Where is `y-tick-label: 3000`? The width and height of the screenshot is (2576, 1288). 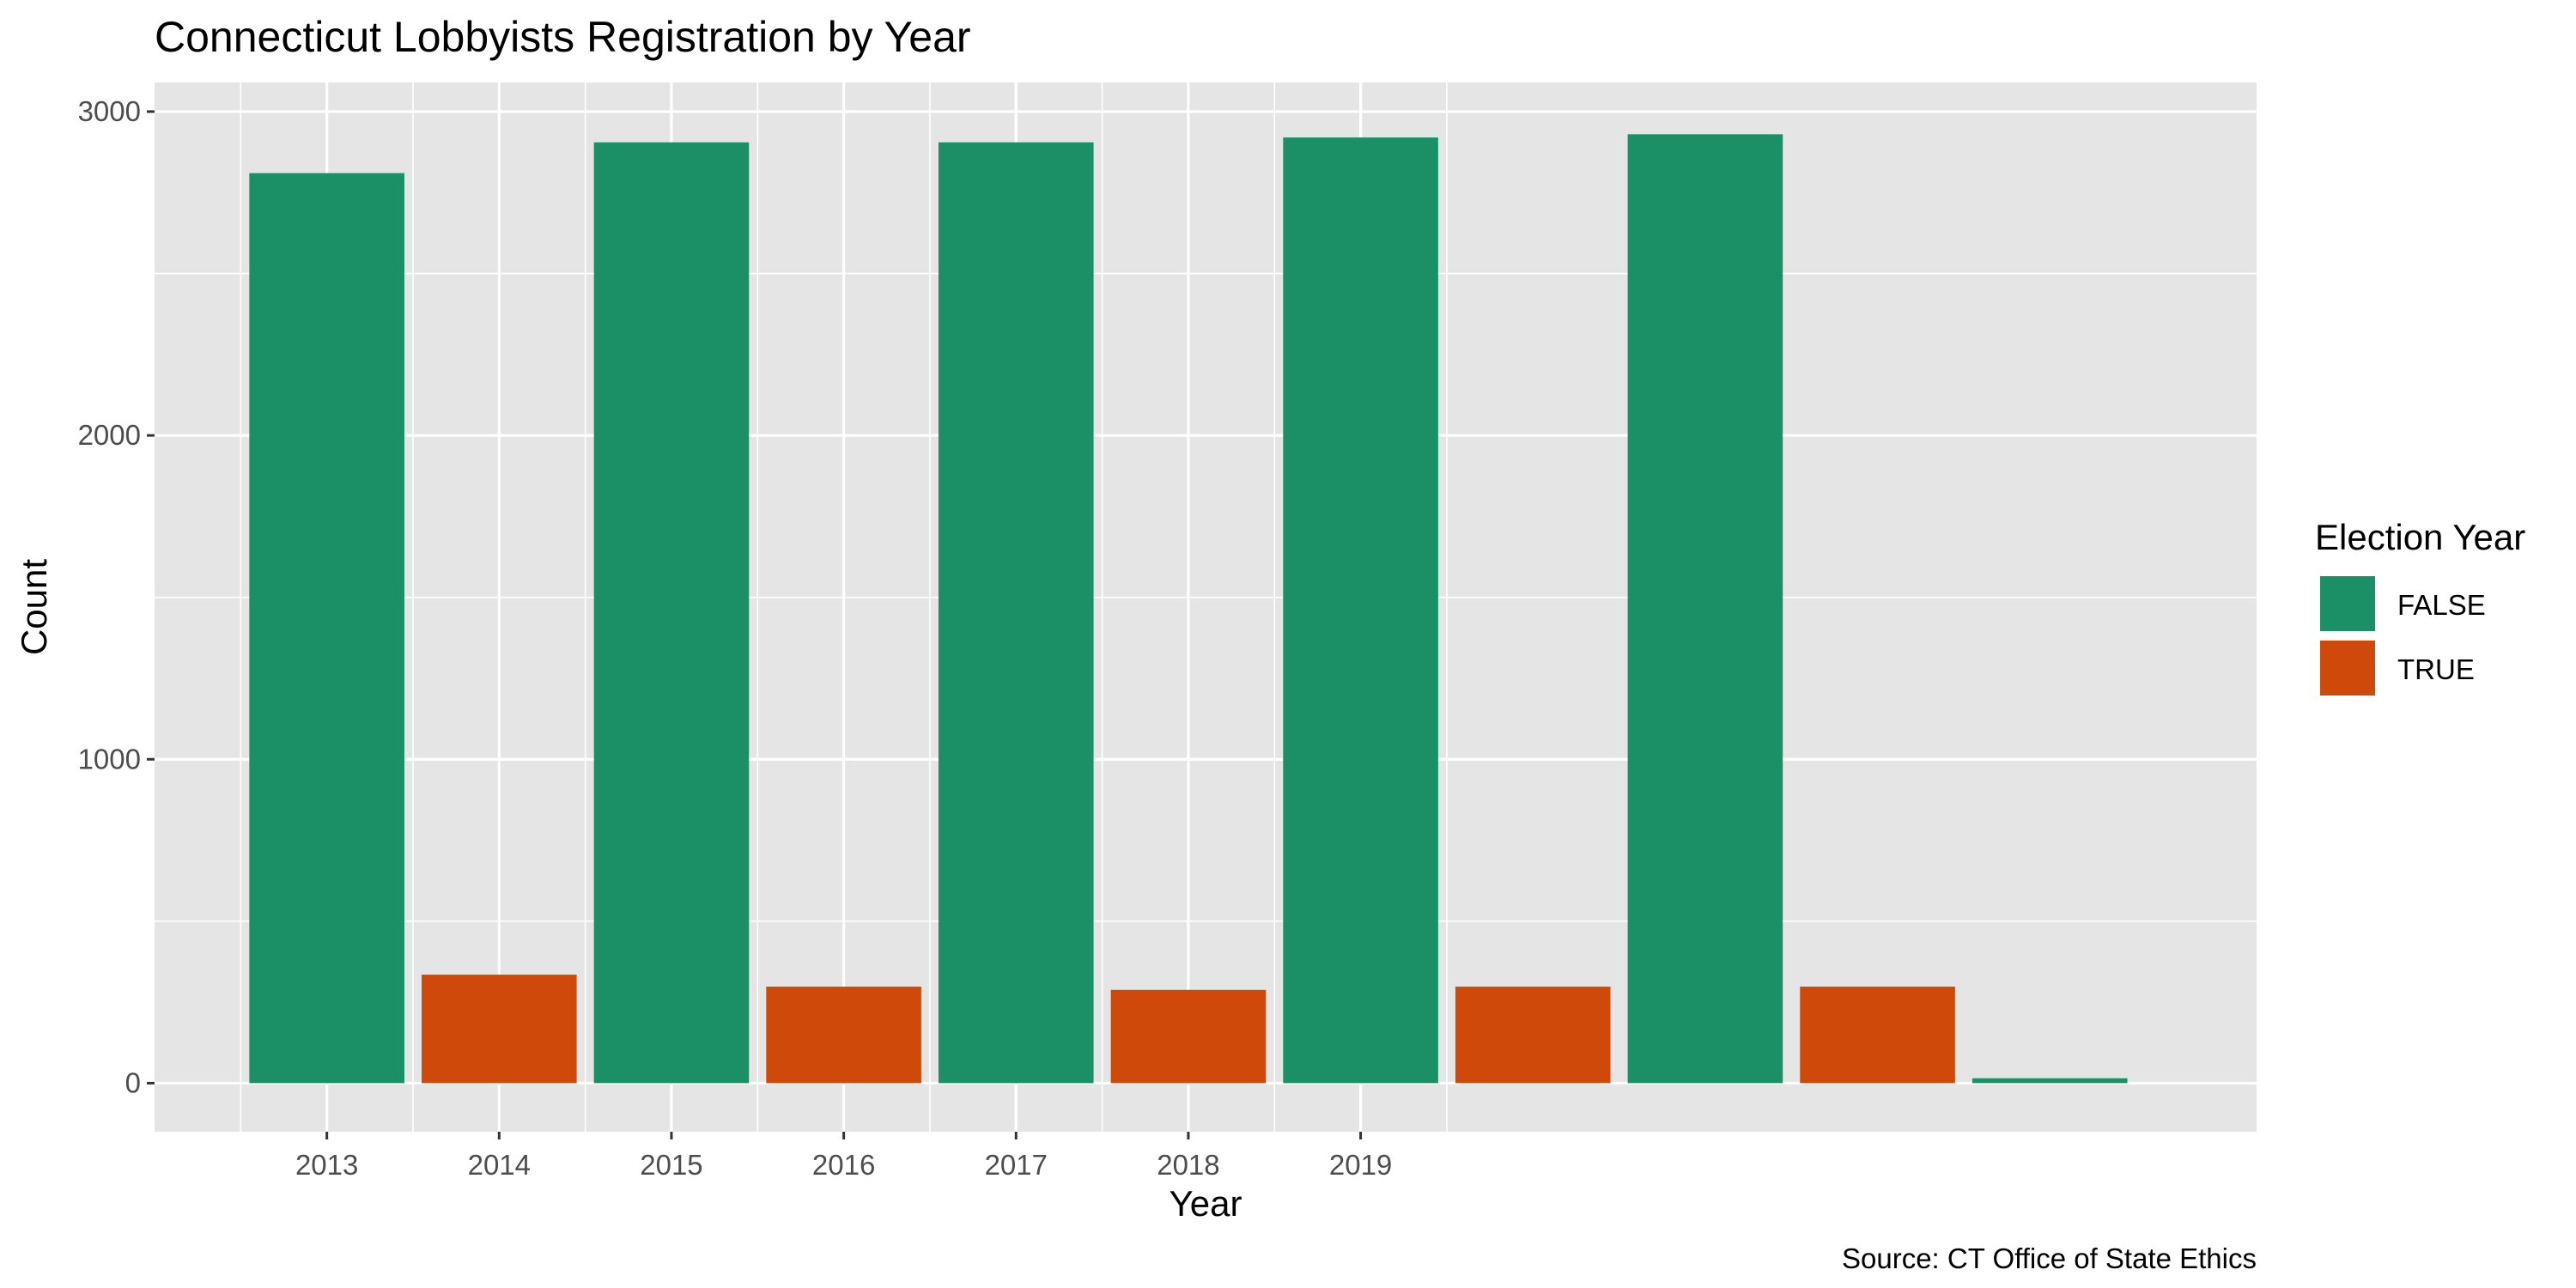
y-tick-label: 3000 is located at coordinates (109, 111).